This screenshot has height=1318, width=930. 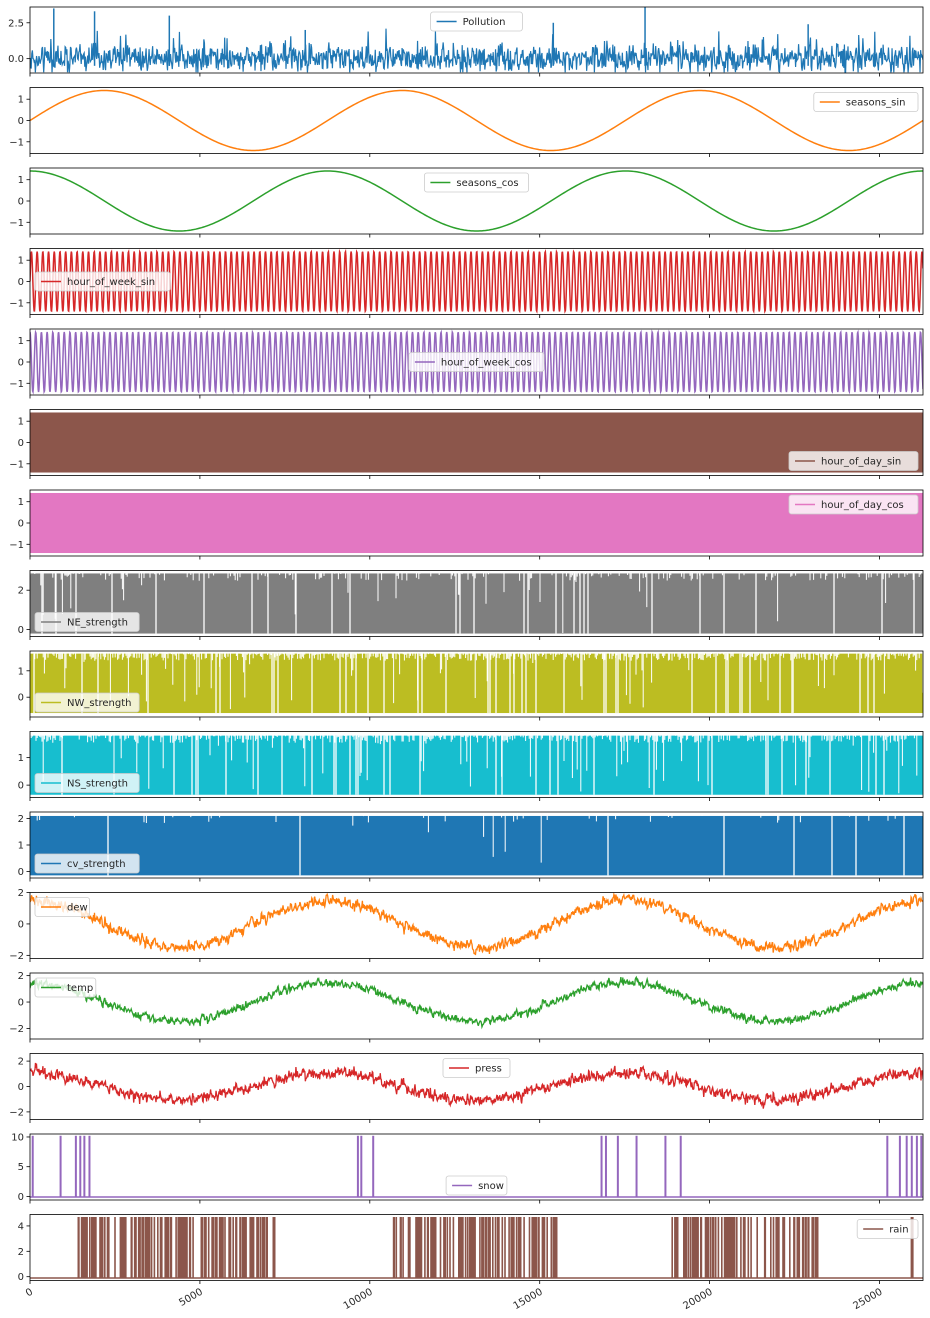 I want to click on legend-press: press, so click(x=476, y=1068).